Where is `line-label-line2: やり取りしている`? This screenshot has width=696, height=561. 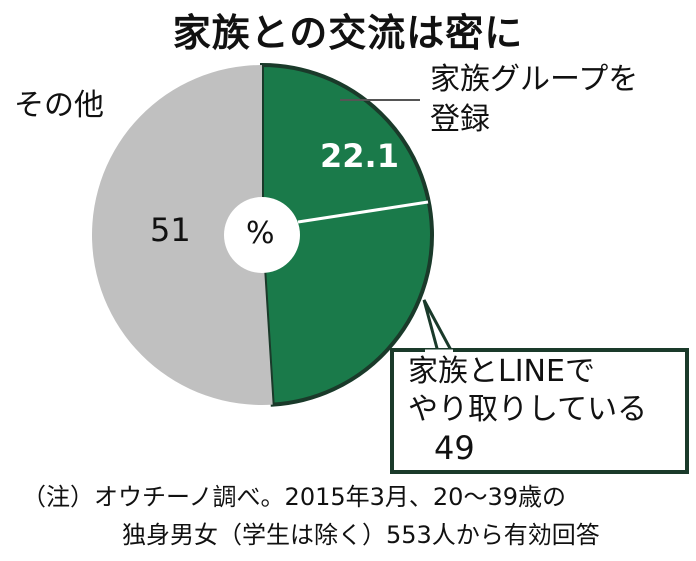
line-label-line2: やり取りしている is located at coordinates (528, 409).